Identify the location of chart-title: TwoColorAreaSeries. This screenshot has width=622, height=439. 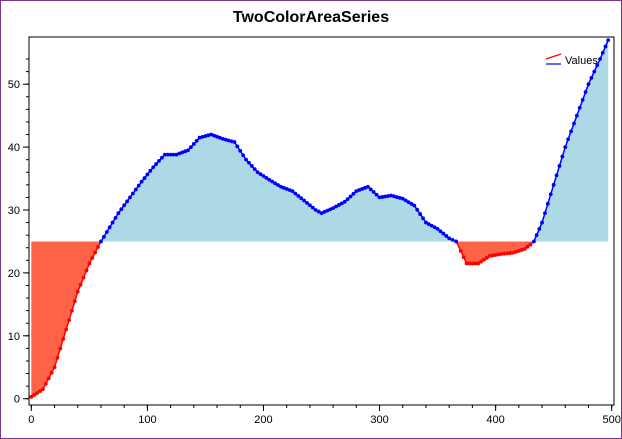
(311, 17).